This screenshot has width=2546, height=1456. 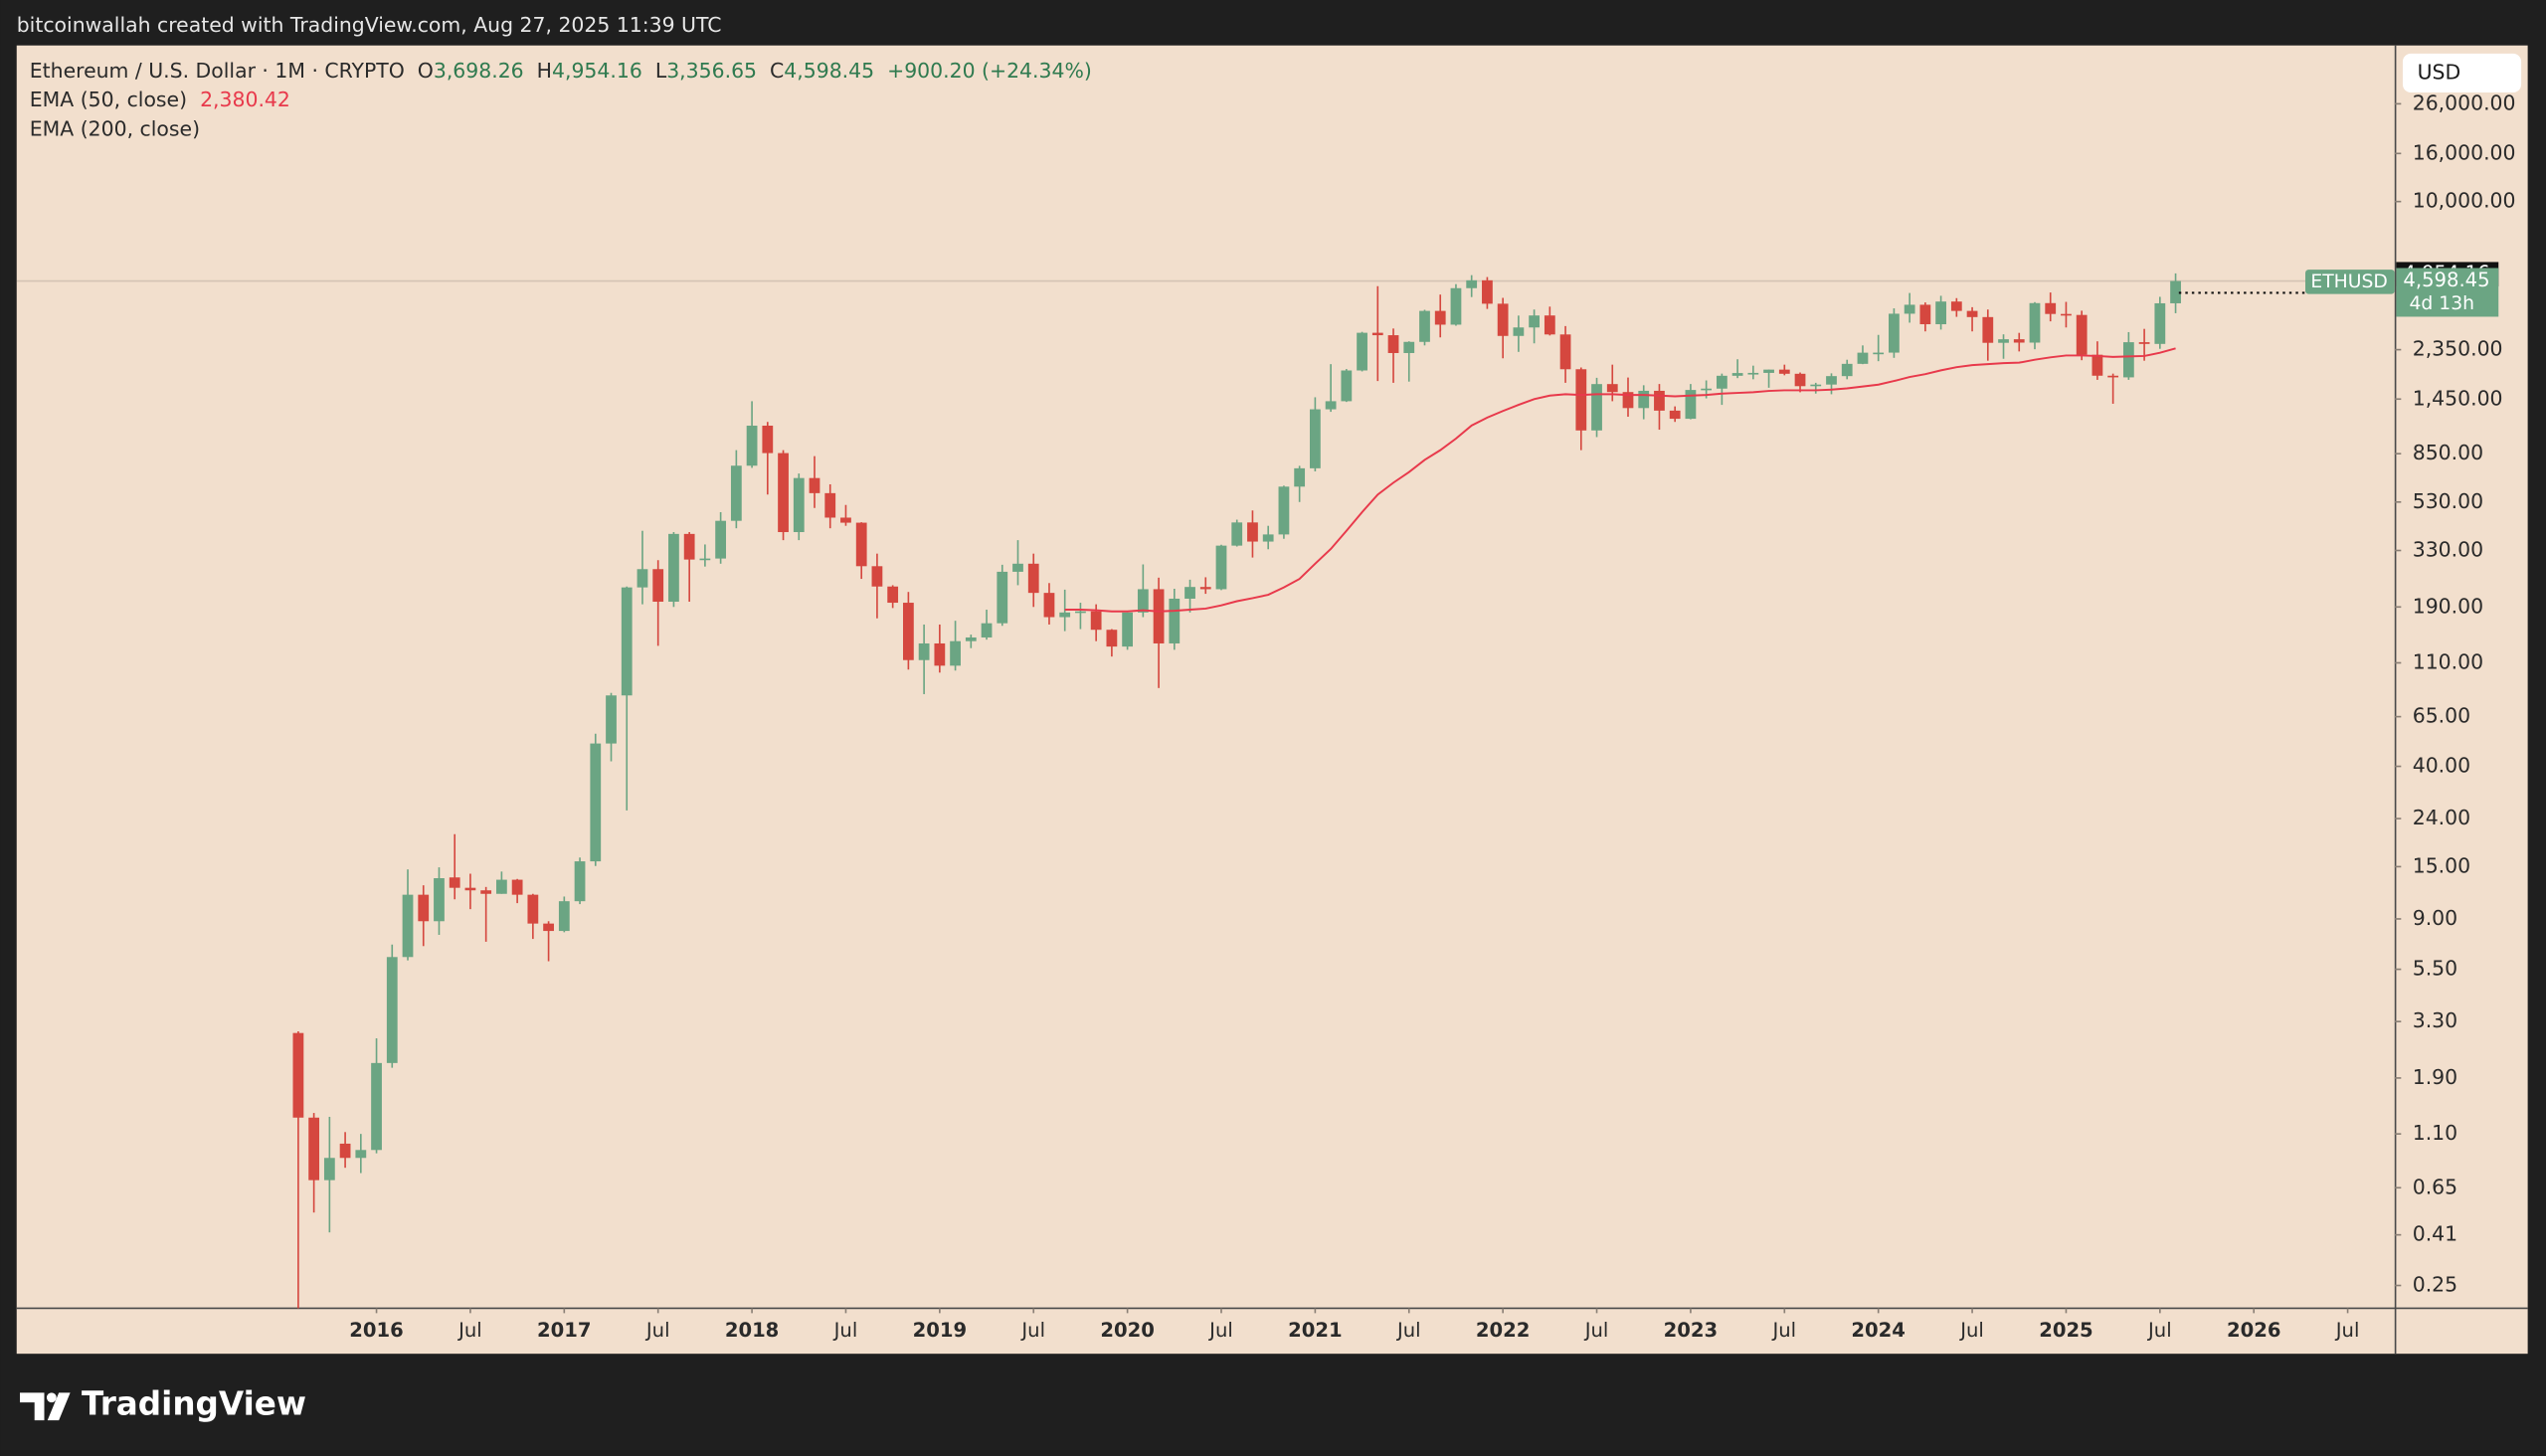 I want to click on brand: TradingView, so click(x=194, y=1403).